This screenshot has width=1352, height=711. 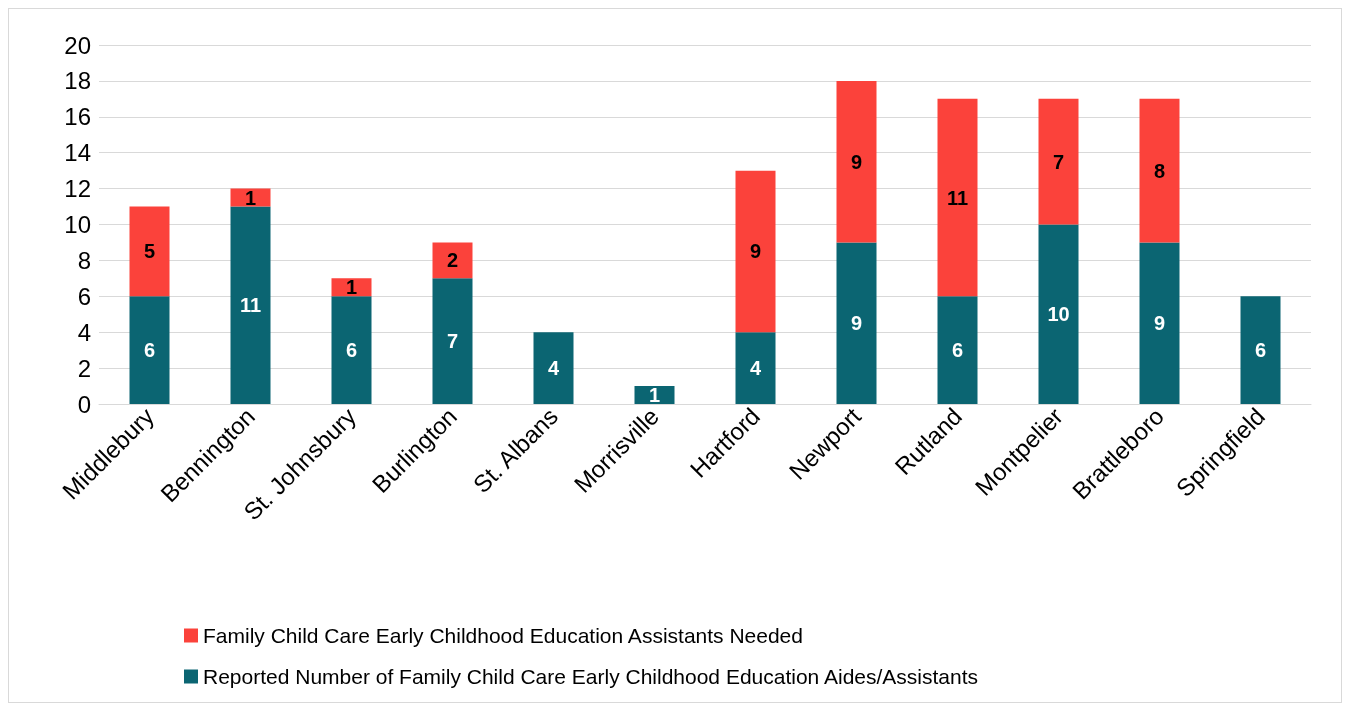 I want to click on y-tick-label: 6, so click(x=84, y=296).